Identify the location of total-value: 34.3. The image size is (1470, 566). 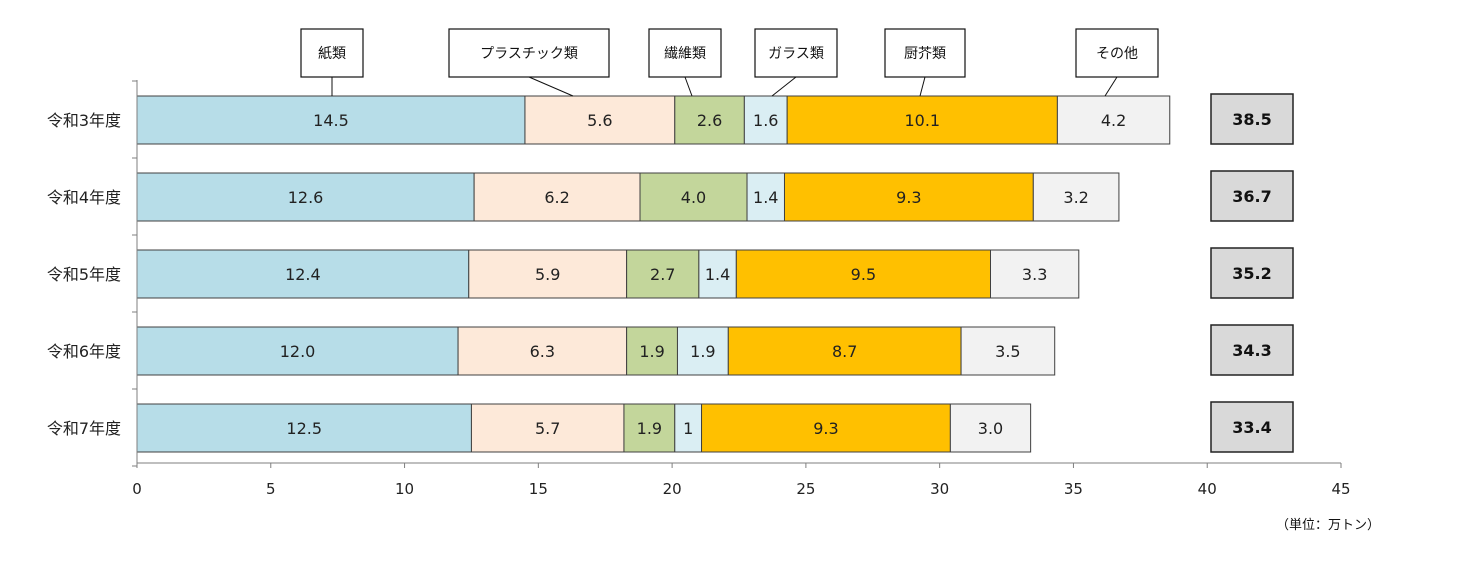
(1251, 350).